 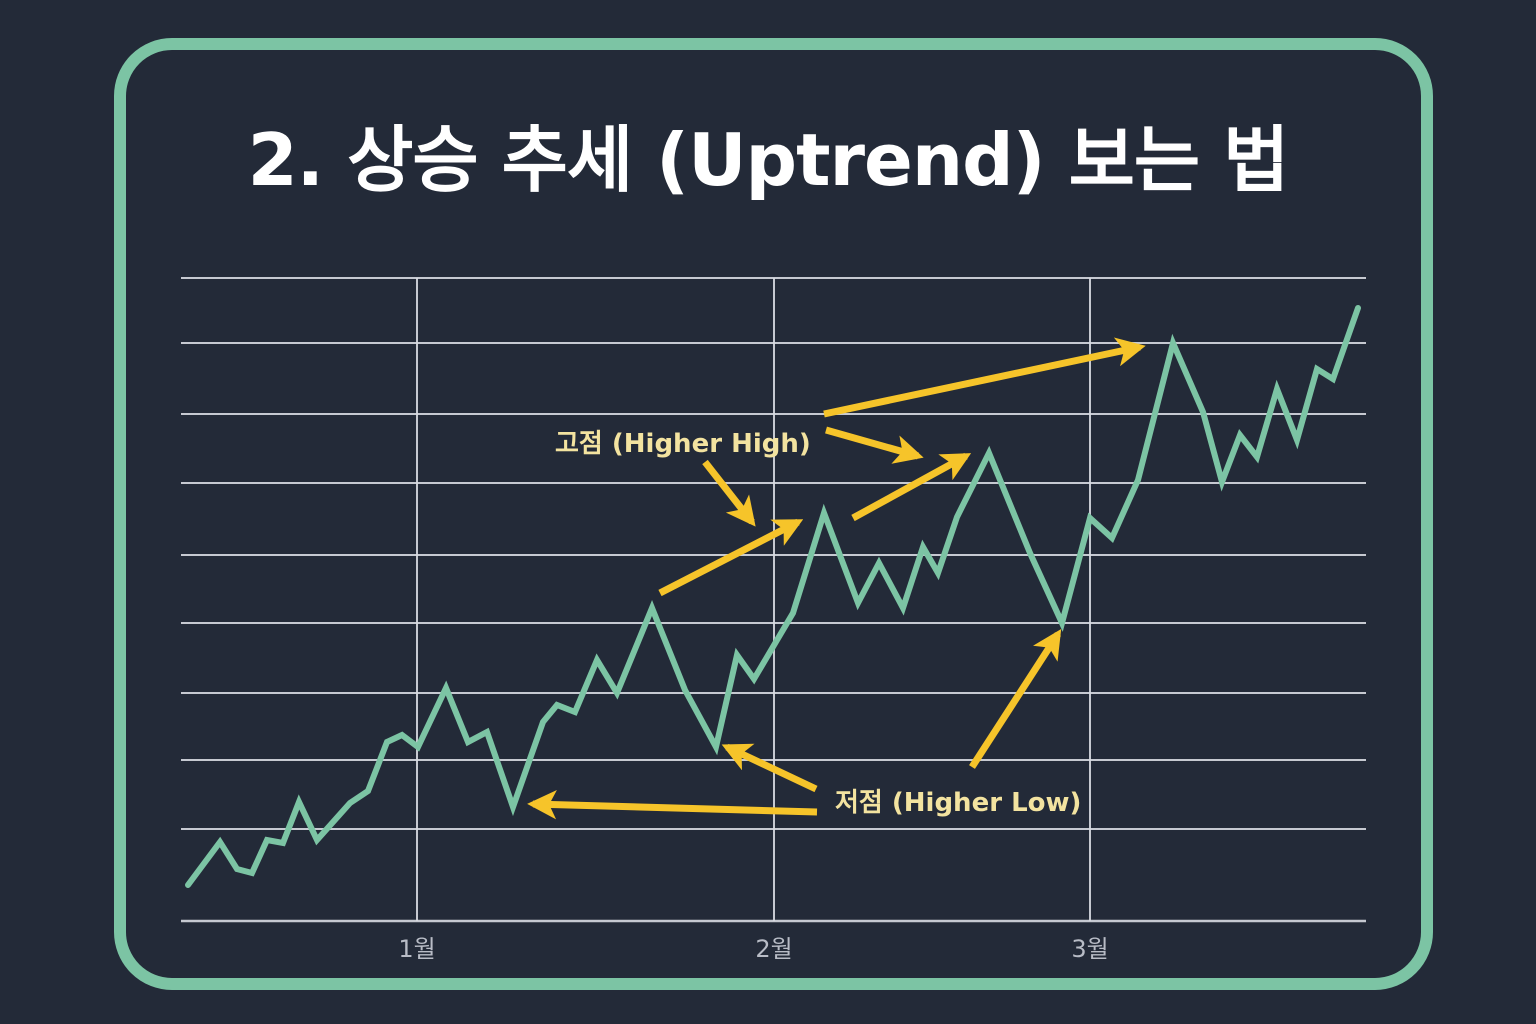 What do you see at coordinates (1089, 949) in the screenshot?
I see `x-tick-label: 3월` at bounding box center [1089, 949].